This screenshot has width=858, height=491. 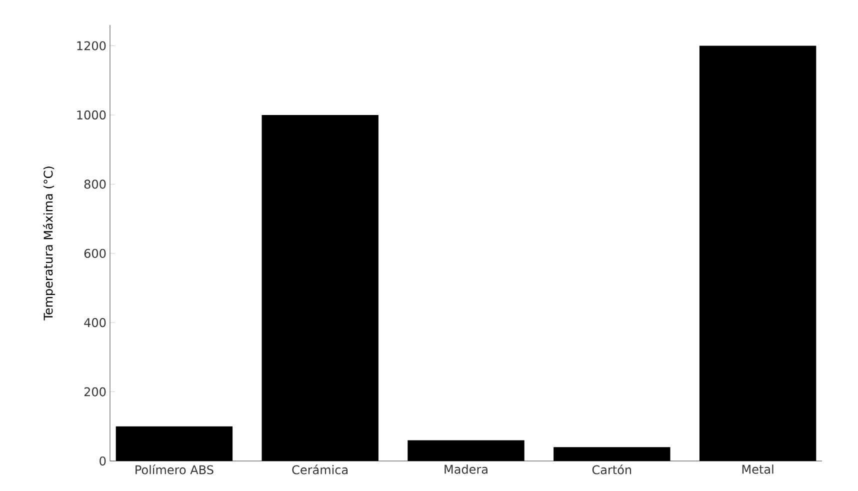 What do you see at coordinates (466, 469) in the screenshot?
I see `x-tick-label: Madera` at bounding box center [466, 469].